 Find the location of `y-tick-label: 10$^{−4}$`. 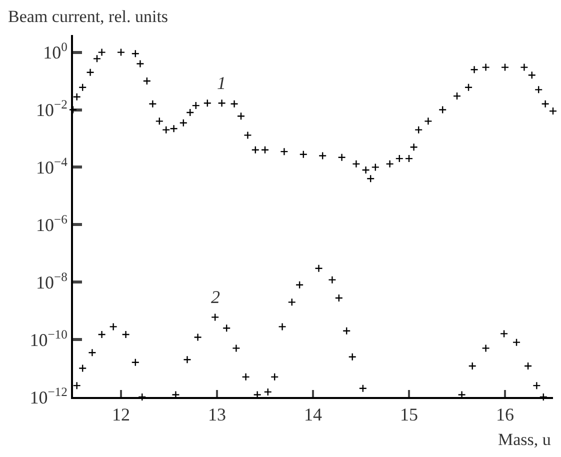

y-tick-label: 10$^{−4}$ is located at coordinates (52, 166).